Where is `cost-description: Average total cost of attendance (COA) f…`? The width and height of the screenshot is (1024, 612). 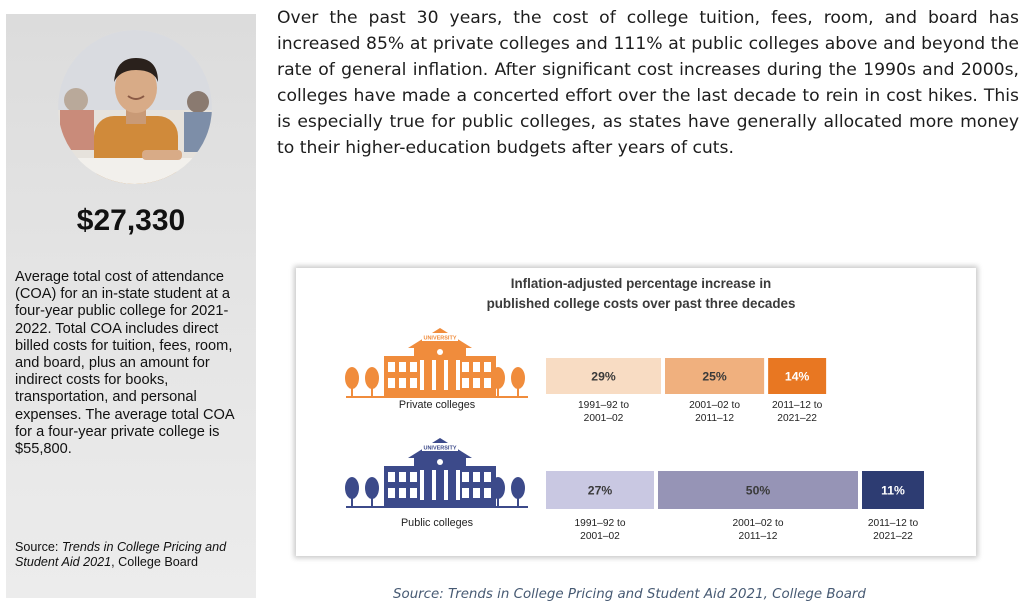 cost-description: Average total cost of attendance (COA) f… is located at coordinates (124, 363).